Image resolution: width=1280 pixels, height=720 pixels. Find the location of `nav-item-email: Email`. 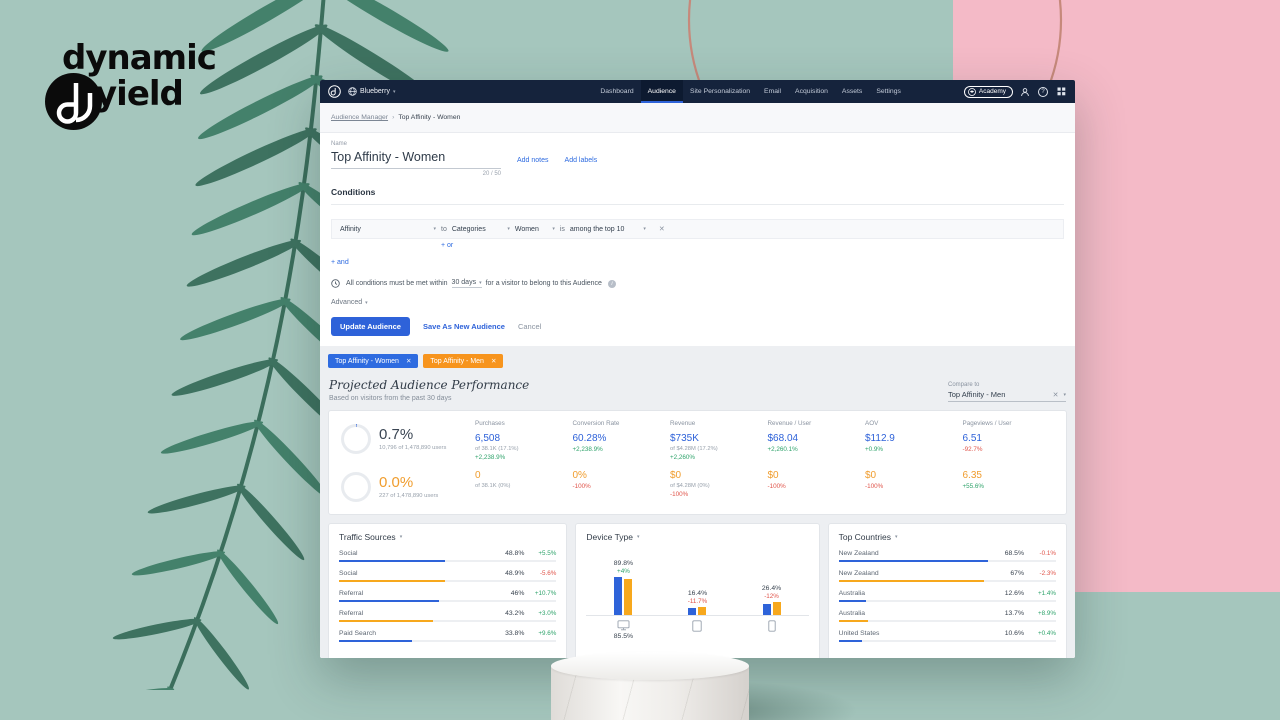

nav-item-email: Email is located at coordinates (773, 91).